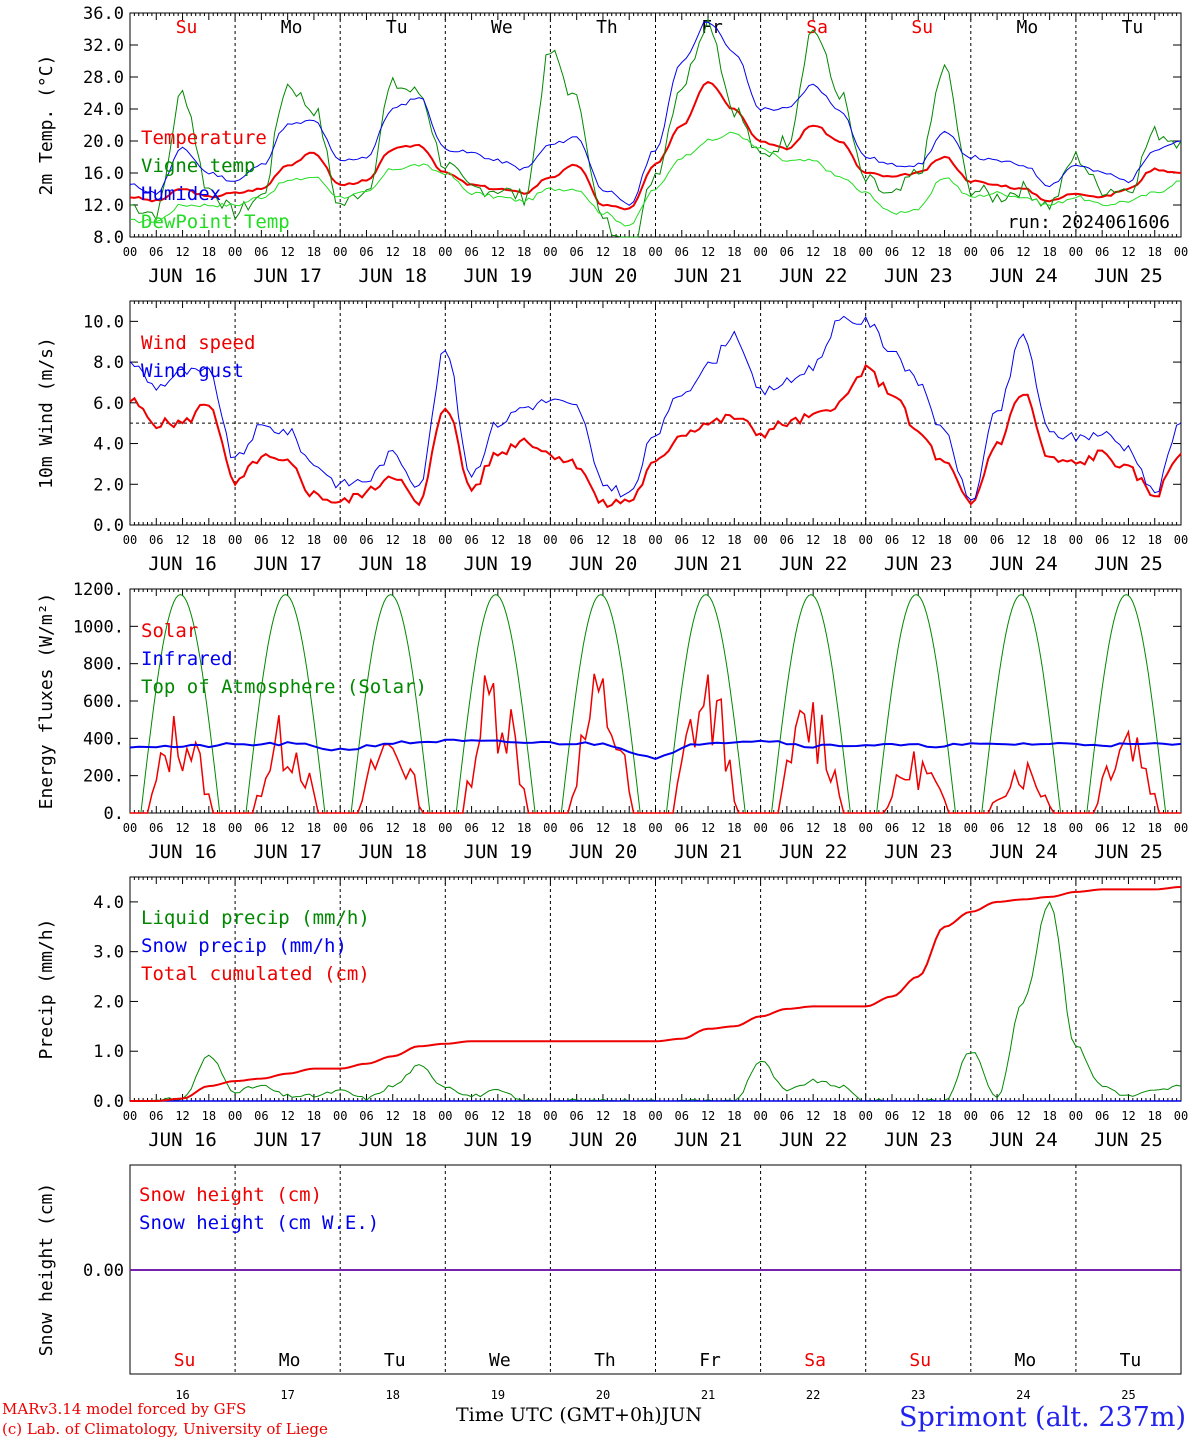 The image size is (1194, 1440). What do you see at coordinates (103, 110) in the screenshot?
I see `y-tick-label: 24.0` at bounding box center [103, 110].